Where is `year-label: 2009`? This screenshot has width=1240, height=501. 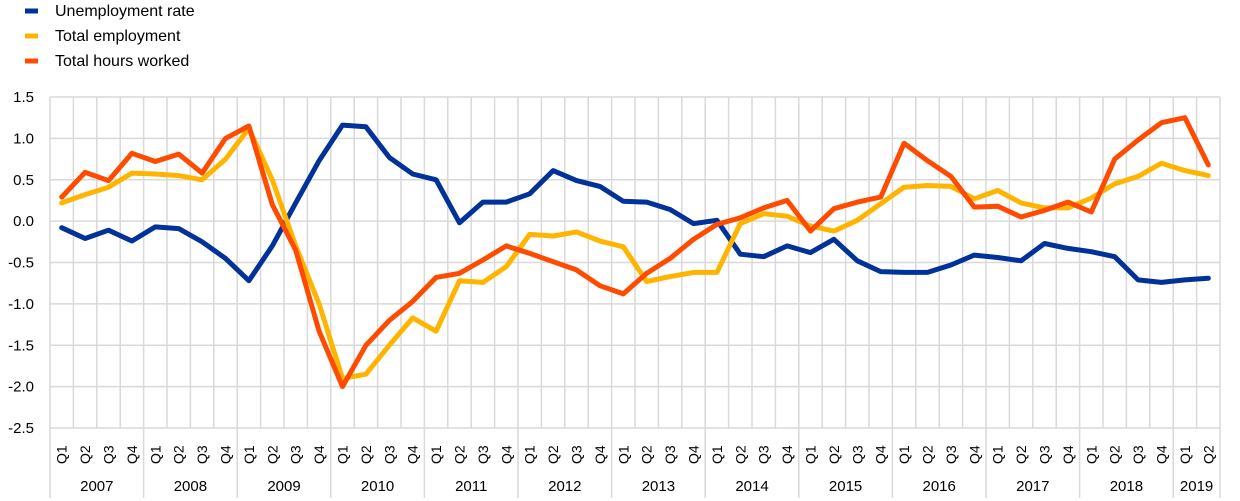 year-label: 2009 is located at coordinates (283, 486).